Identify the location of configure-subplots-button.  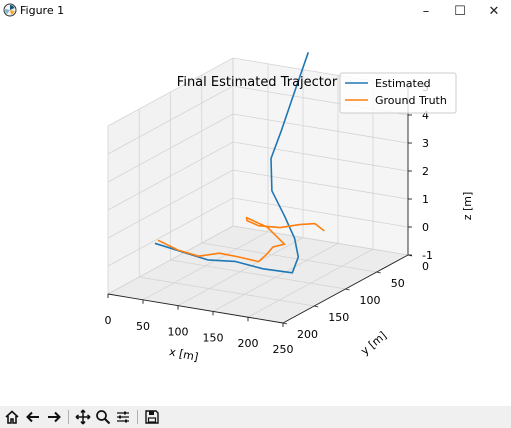
(123, 417).